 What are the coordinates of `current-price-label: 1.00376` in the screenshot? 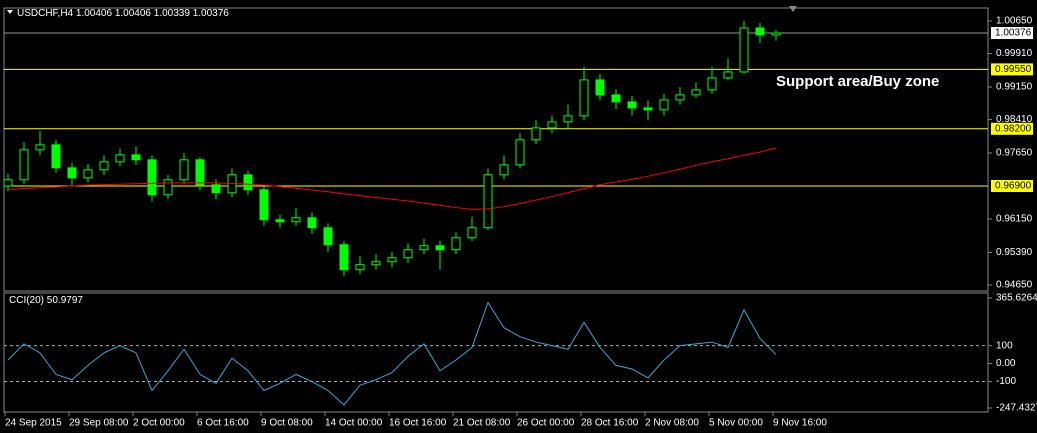 It's located at (1013, 33).